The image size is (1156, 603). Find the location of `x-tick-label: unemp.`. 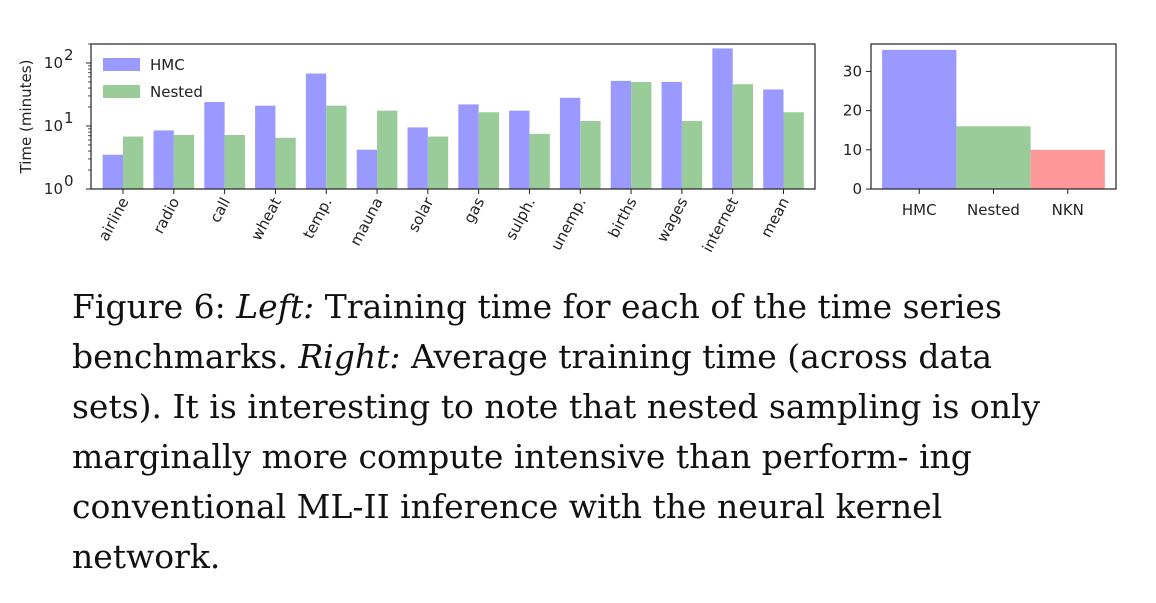

x-tick-label: unemp. is located at coordinates (568, 223).